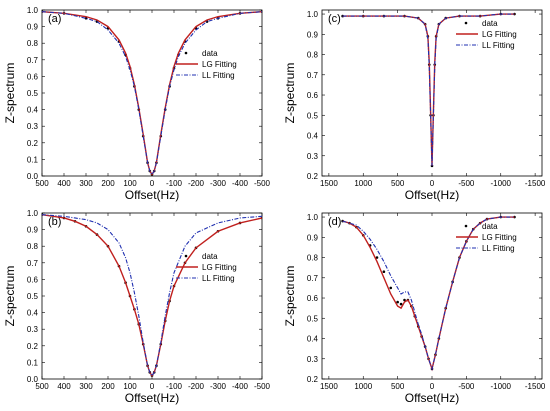  Describe the element at coordinates (334, 19) in the screenshot. I see `panel-tag: (c)` at that location.